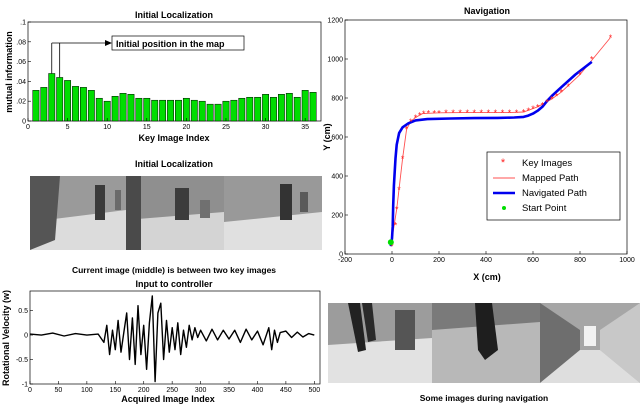 This screenshot has height=406, width=640. What do you see at coordinates (266, 127) in the screenshot?
I see `x-tick-label: 30` at bounding box center [266, 127].